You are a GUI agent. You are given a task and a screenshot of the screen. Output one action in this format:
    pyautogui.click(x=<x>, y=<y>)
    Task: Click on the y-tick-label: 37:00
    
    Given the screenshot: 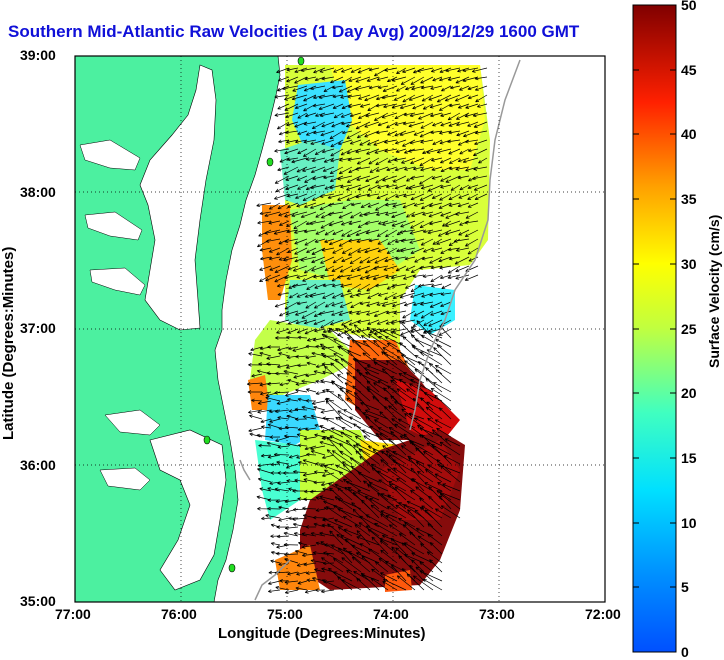 What is the action you would take?
    pyautogui.click(x=38, y=328)
    